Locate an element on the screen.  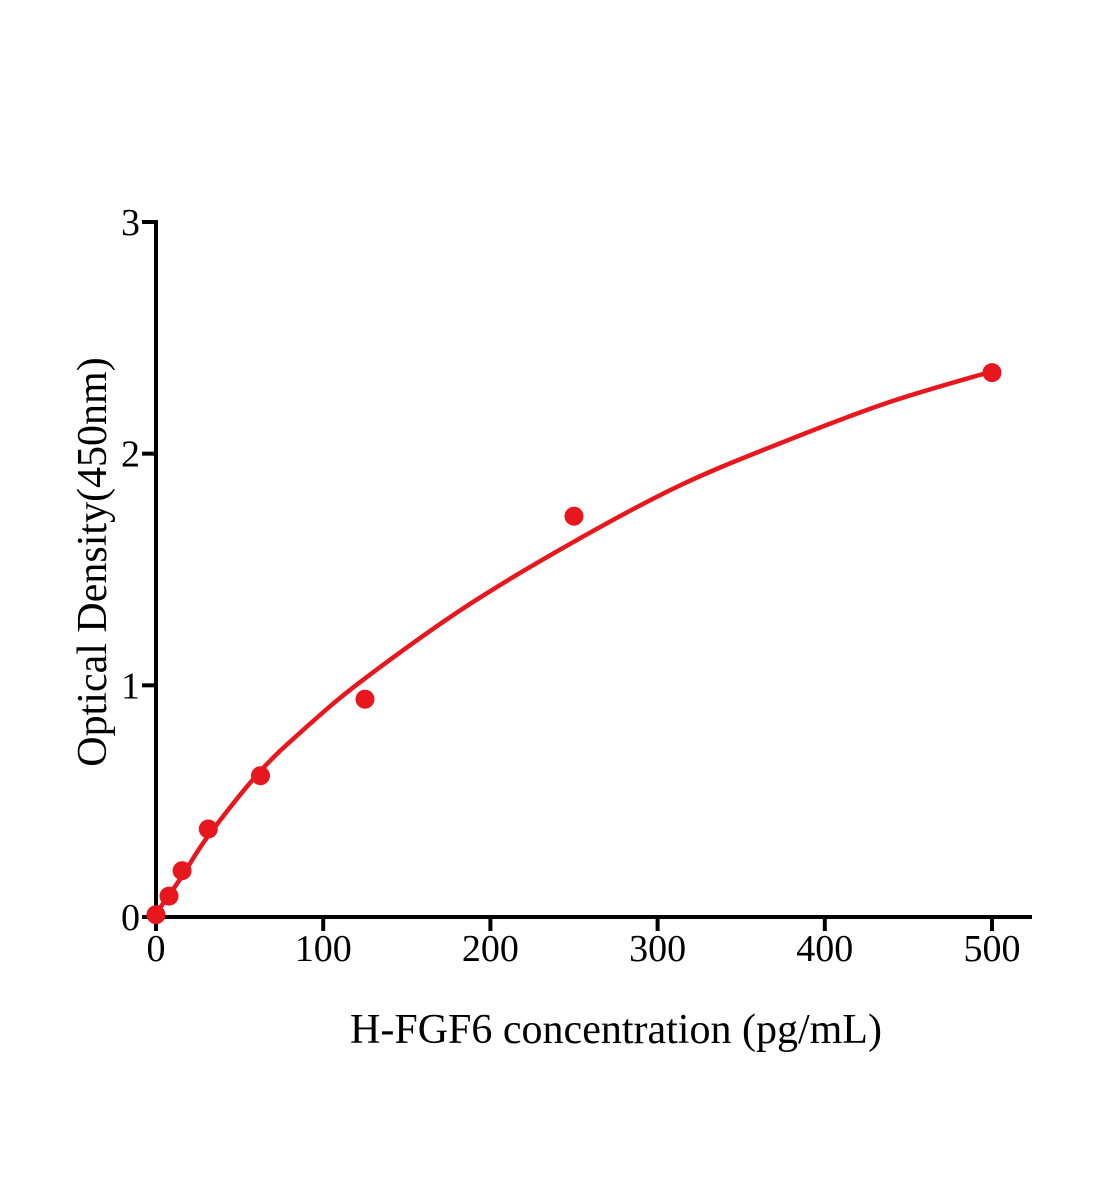
x-axis-tick-label: 300 is located at coordinates (657, 949).